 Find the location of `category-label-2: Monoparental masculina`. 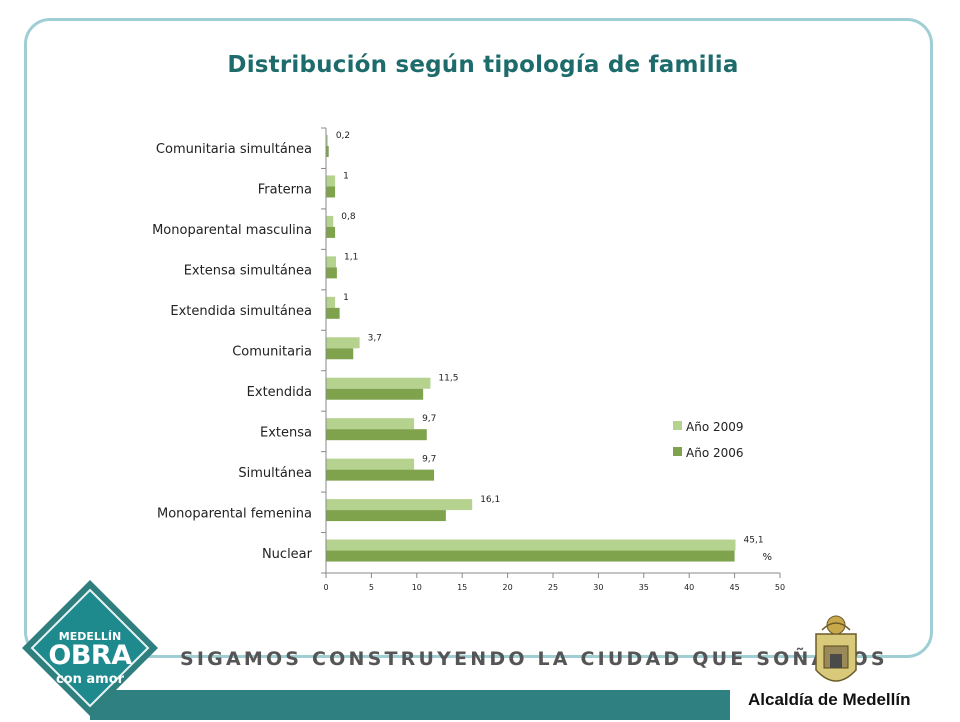

category-label-2: Monoparental masculina is located at coordinates (232, 230).